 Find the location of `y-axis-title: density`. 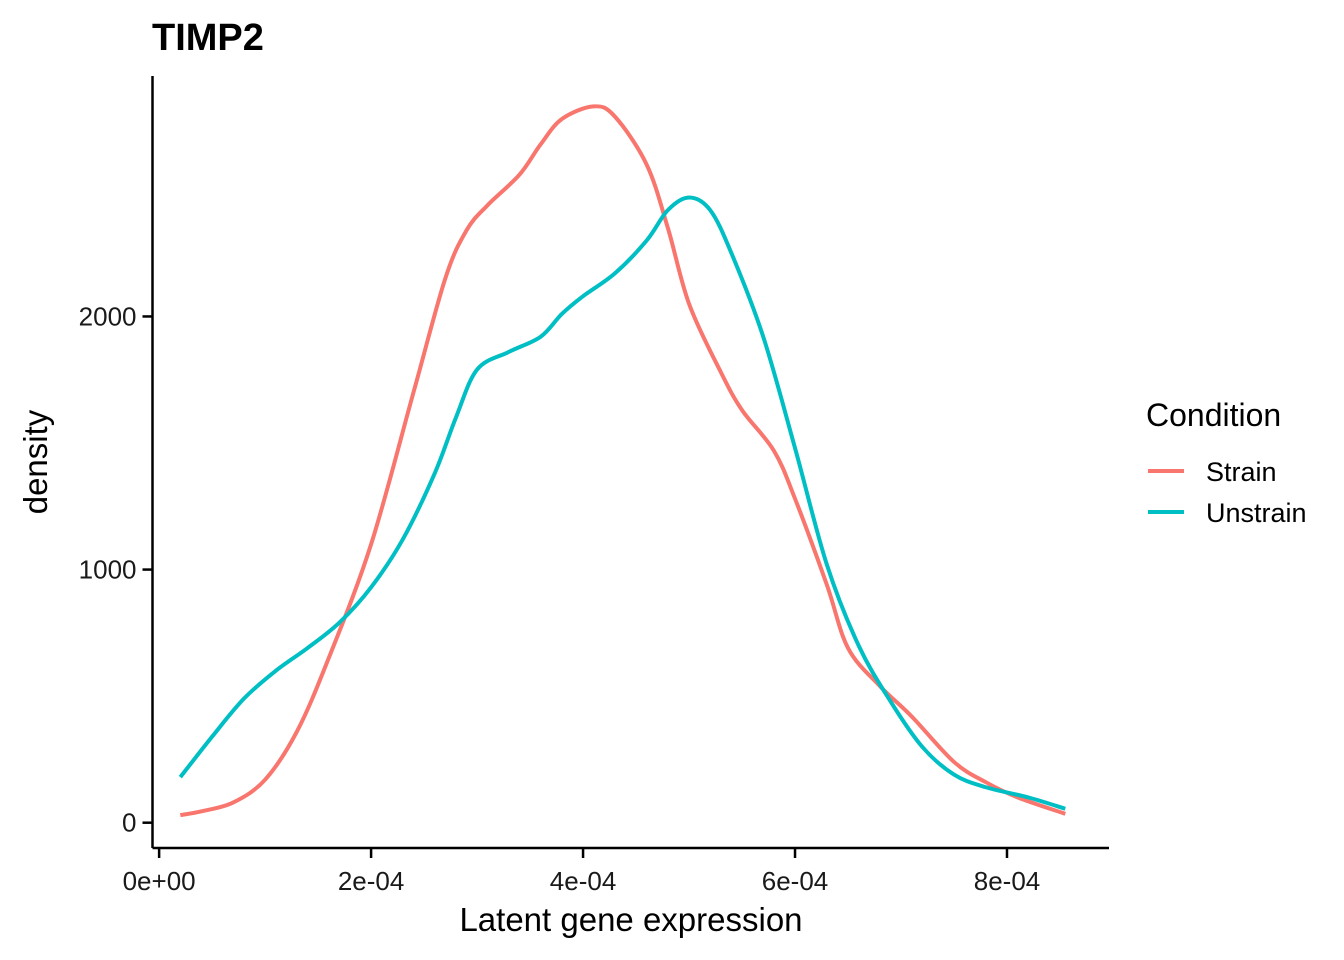

y-axis-title: density is located at coordinates (35, 461).